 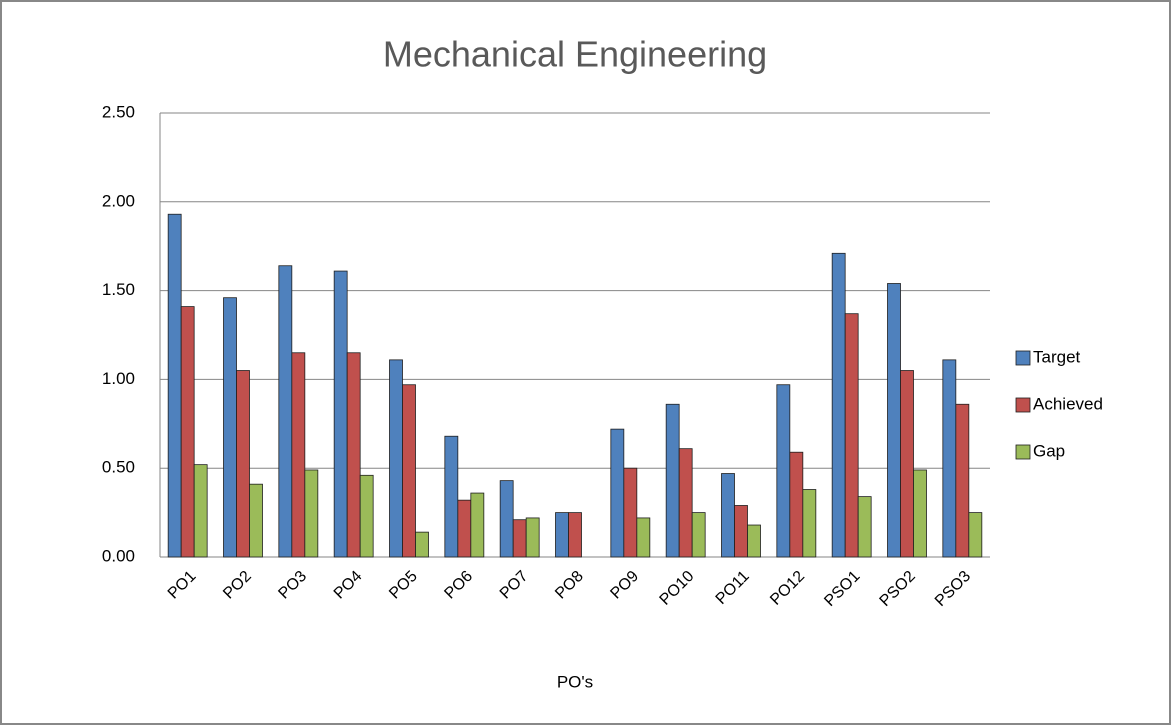 I want to click on x-axis-title: PO's, so click(x=575, y=681).